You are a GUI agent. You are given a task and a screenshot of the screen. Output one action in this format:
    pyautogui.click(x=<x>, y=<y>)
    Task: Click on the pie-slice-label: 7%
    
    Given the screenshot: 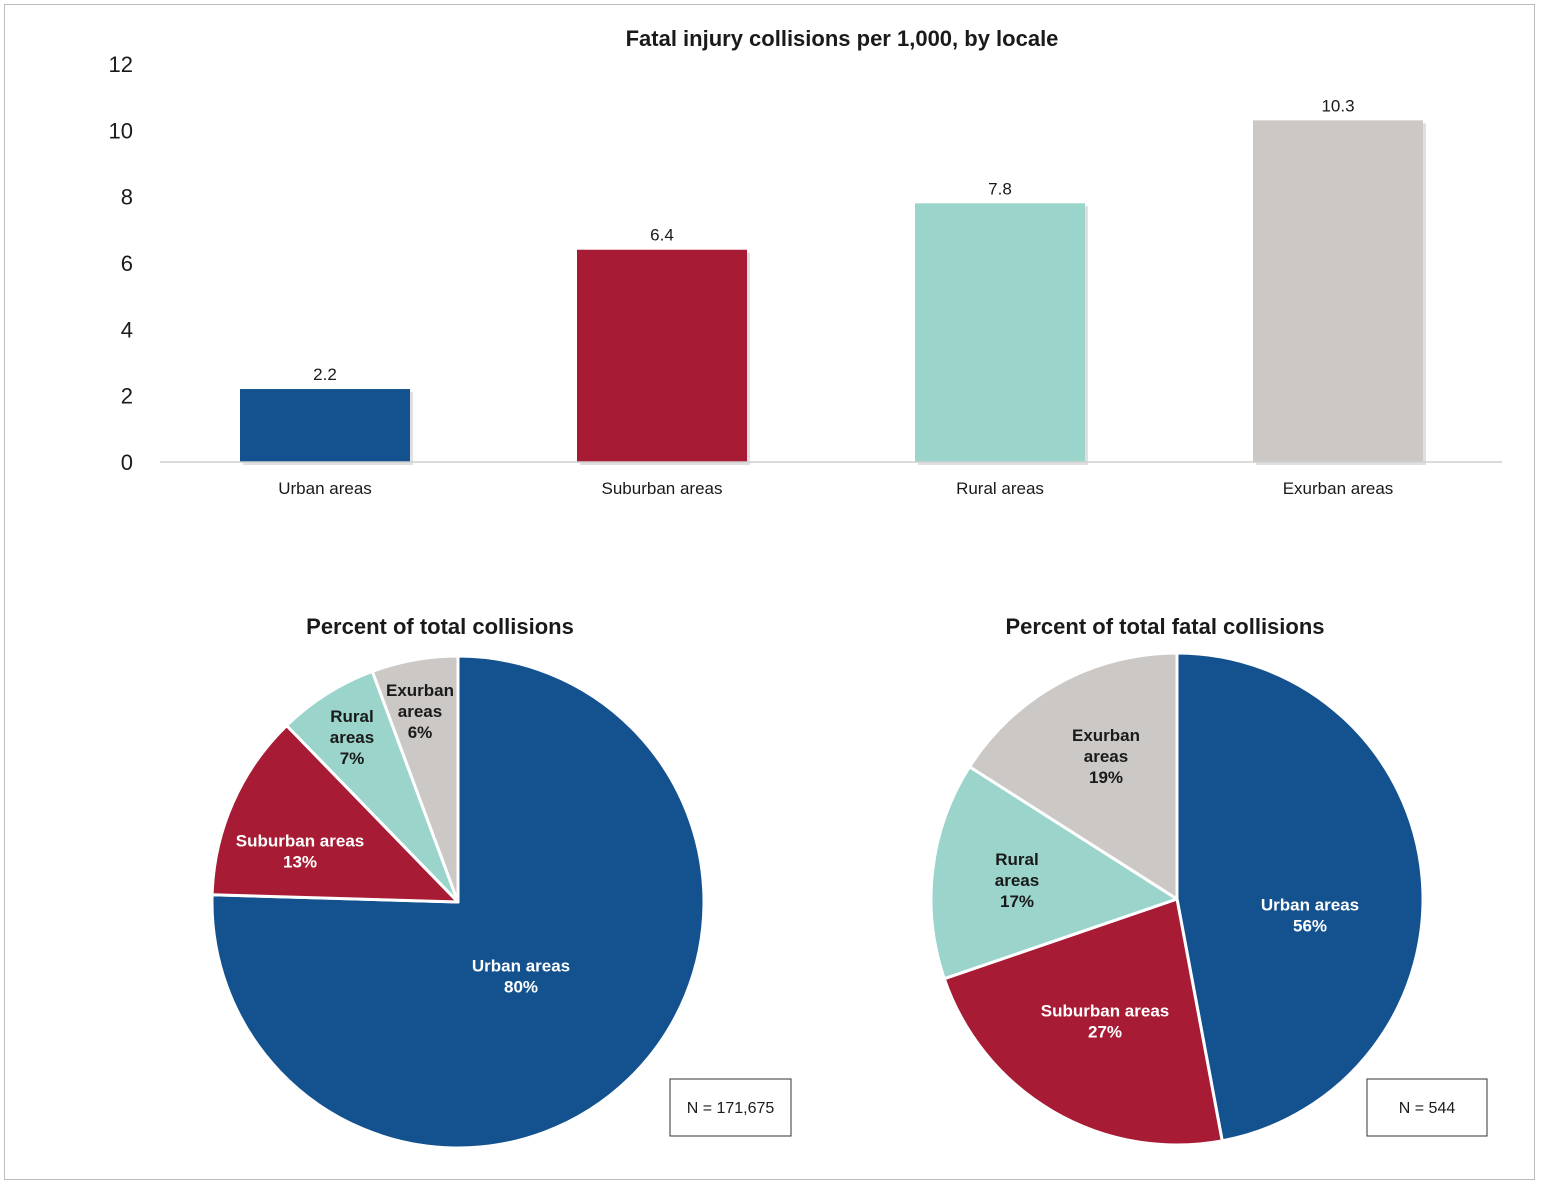 What is the action you would take?
    pyautogui.click(x=352, y=758)
    